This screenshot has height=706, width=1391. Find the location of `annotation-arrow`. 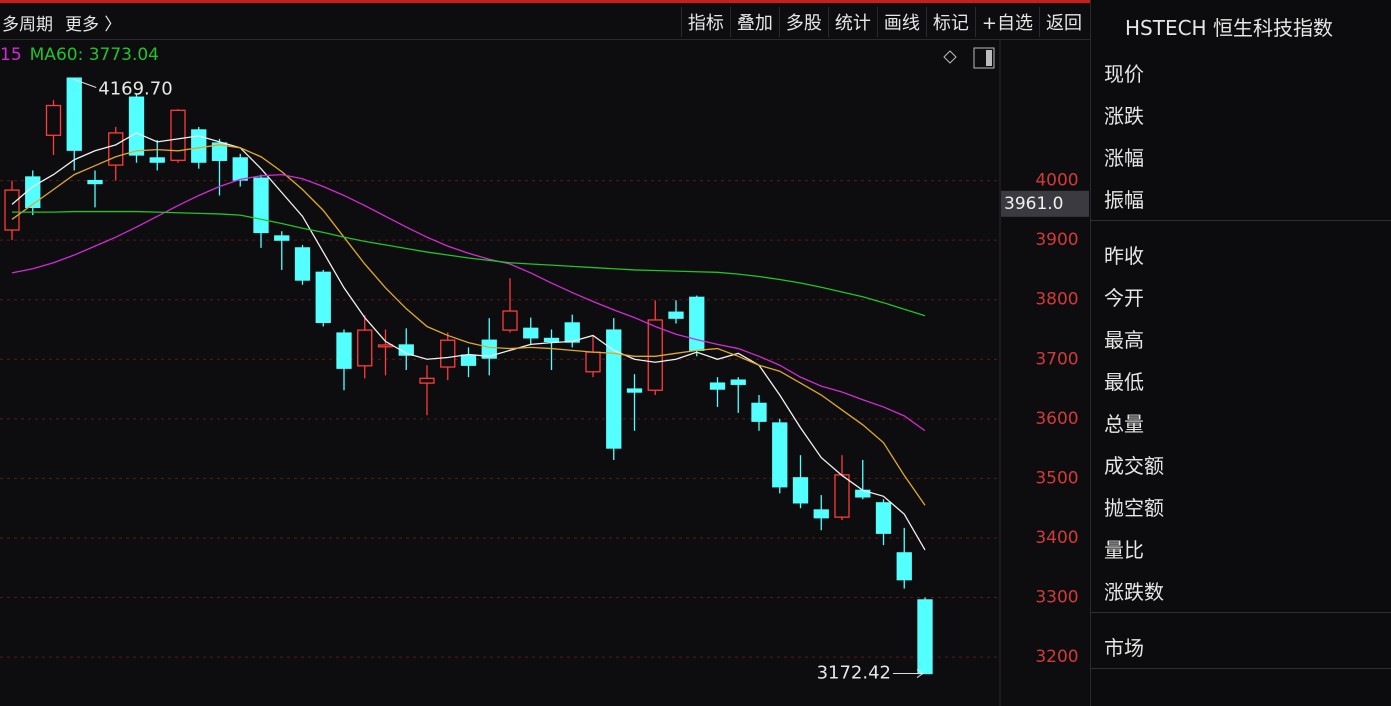

annotation-arrow is located at coordinates (85, 83).